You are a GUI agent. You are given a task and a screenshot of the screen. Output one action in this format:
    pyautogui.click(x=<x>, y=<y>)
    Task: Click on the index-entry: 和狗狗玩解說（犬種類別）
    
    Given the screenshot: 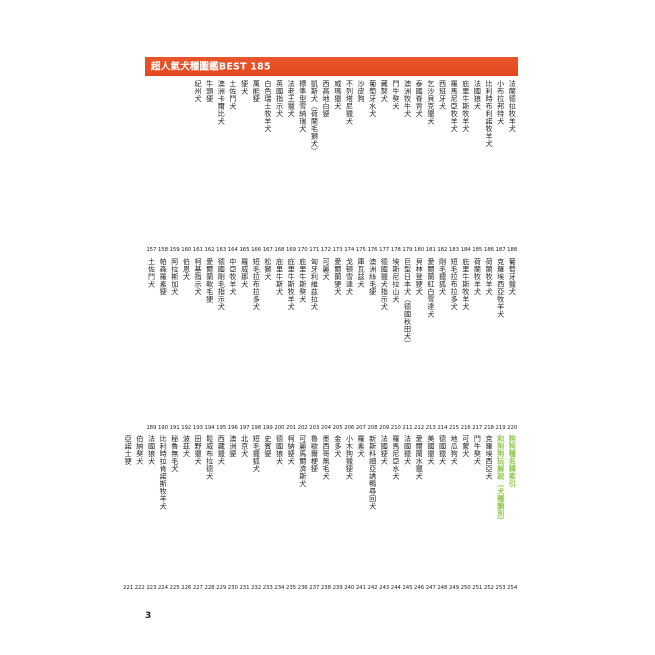 What is the action you would take?
    pyautogui.click(x=501, y=479)
    